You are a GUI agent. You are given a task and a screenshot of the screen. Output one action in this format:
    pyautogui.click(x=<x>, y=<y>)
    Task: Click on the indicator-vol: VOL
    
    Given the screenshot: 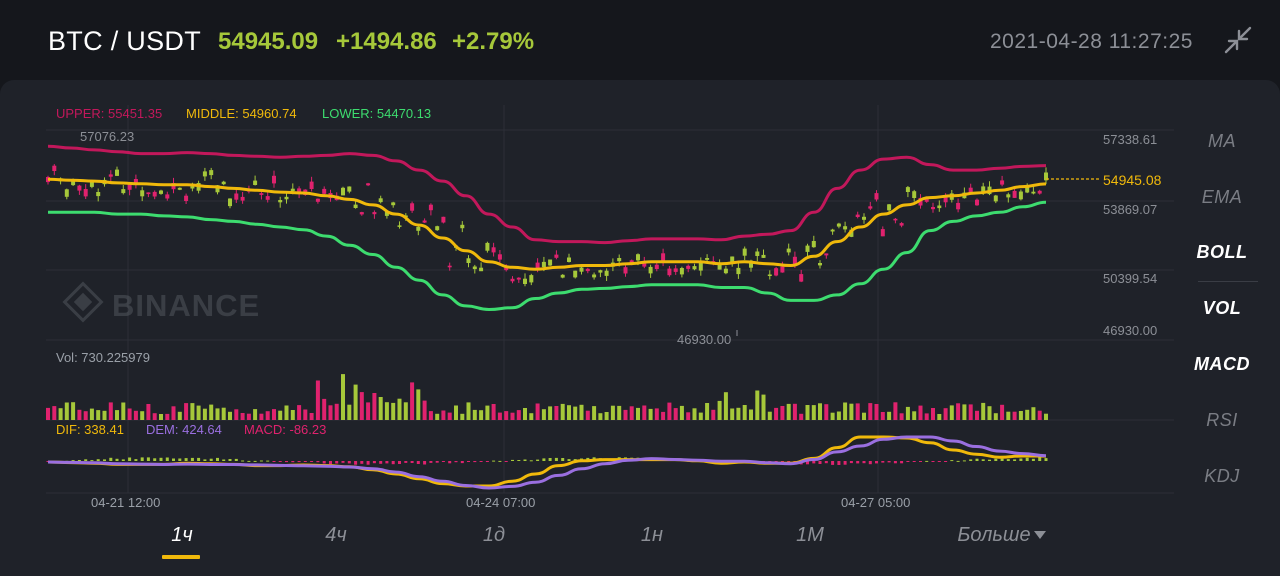 What is the action you would take?
    pyautogui.click(x=1222, y=308)
    